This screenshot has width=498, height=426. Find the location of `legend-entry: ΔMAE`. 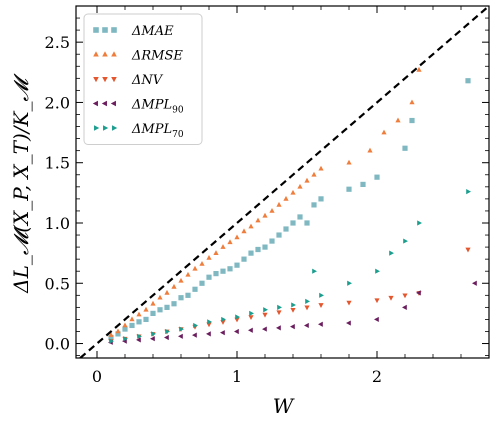

legend-entry: ΔMAE is located at coordinates (133, 31).